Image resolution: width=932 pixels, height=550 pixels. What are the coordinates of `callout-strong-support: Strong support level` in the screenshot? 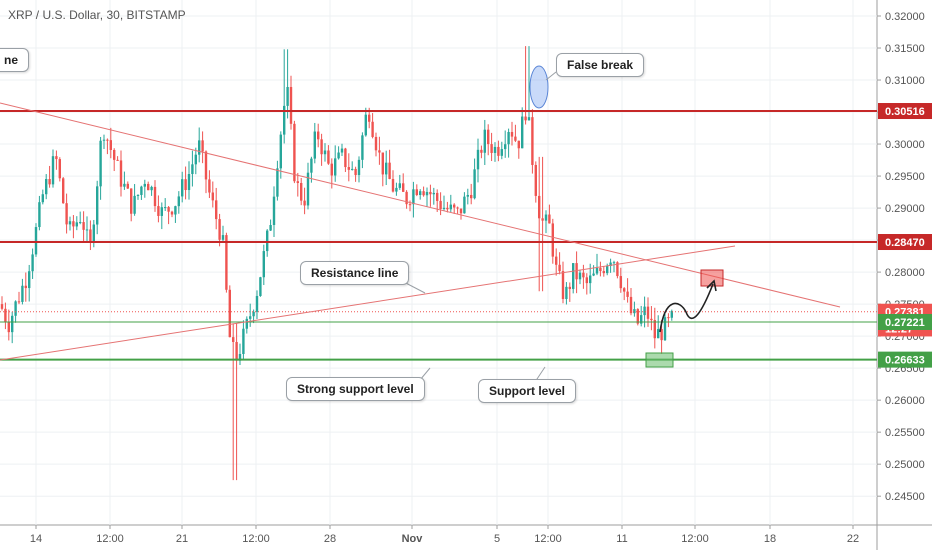 It's located at (355, 389).